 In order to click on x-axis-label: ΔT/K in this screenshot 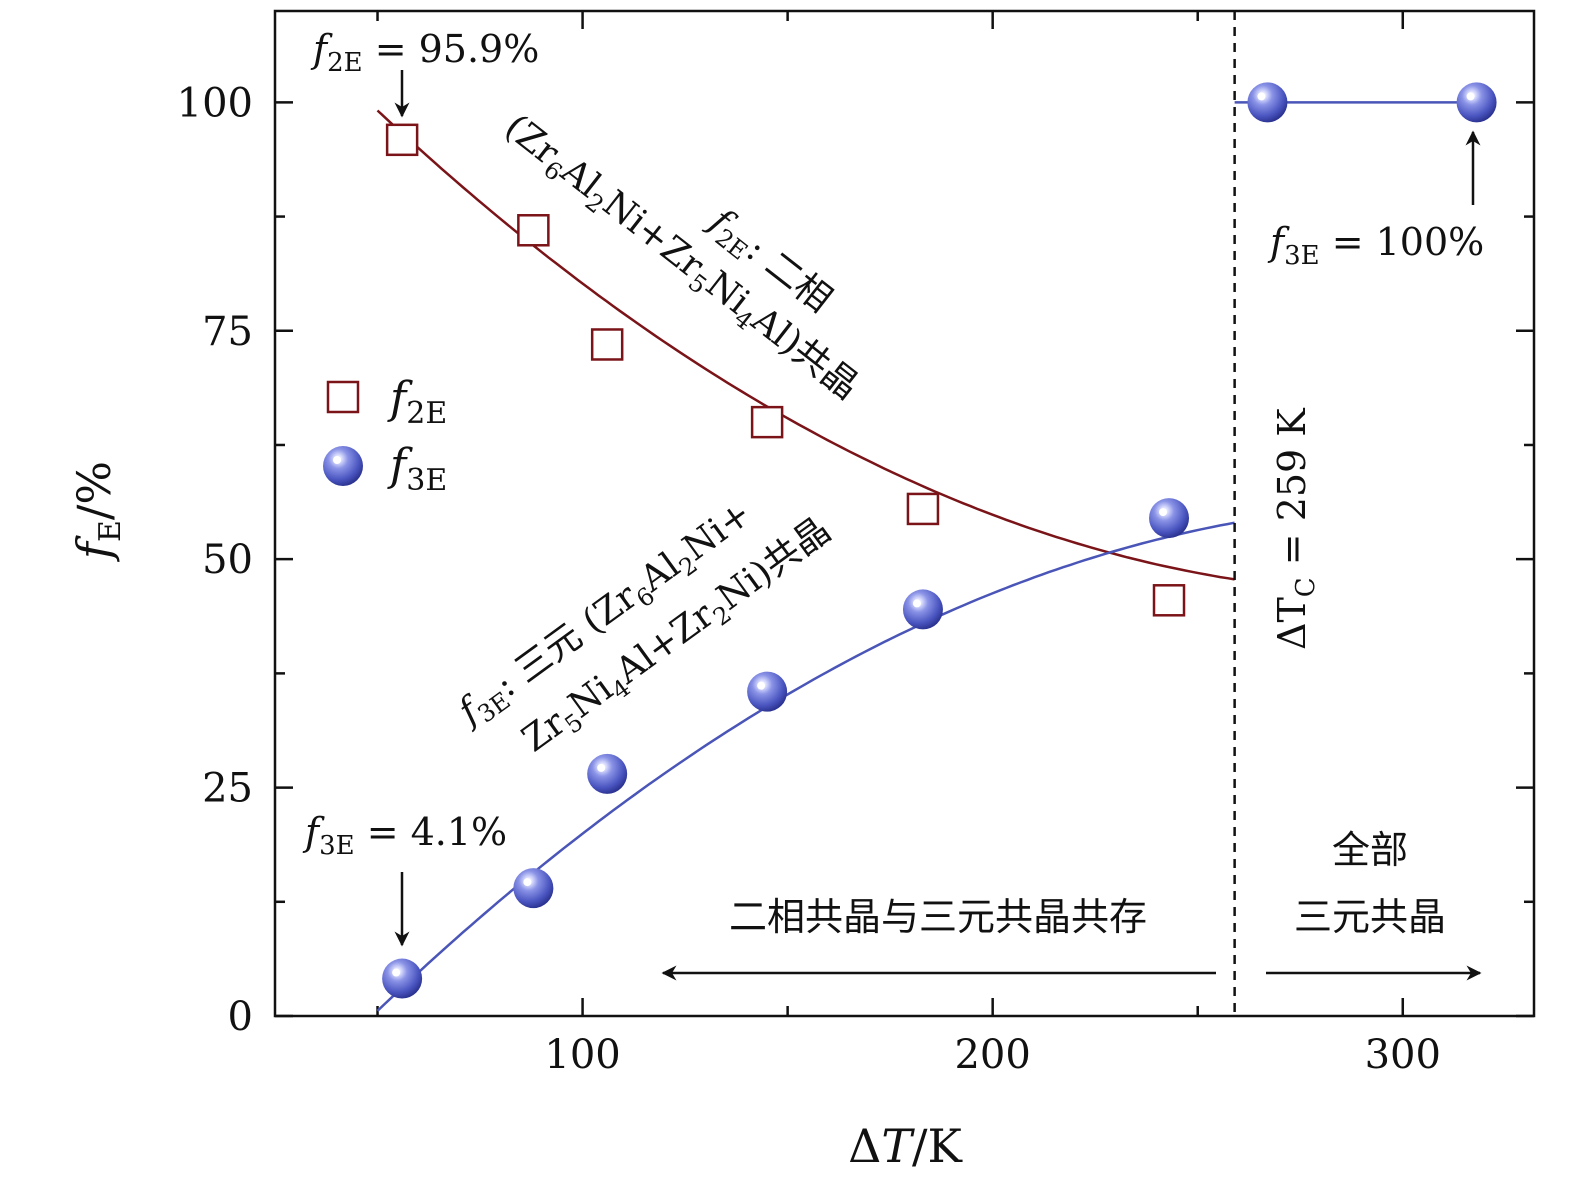, I will do `click(905, 1146)`.